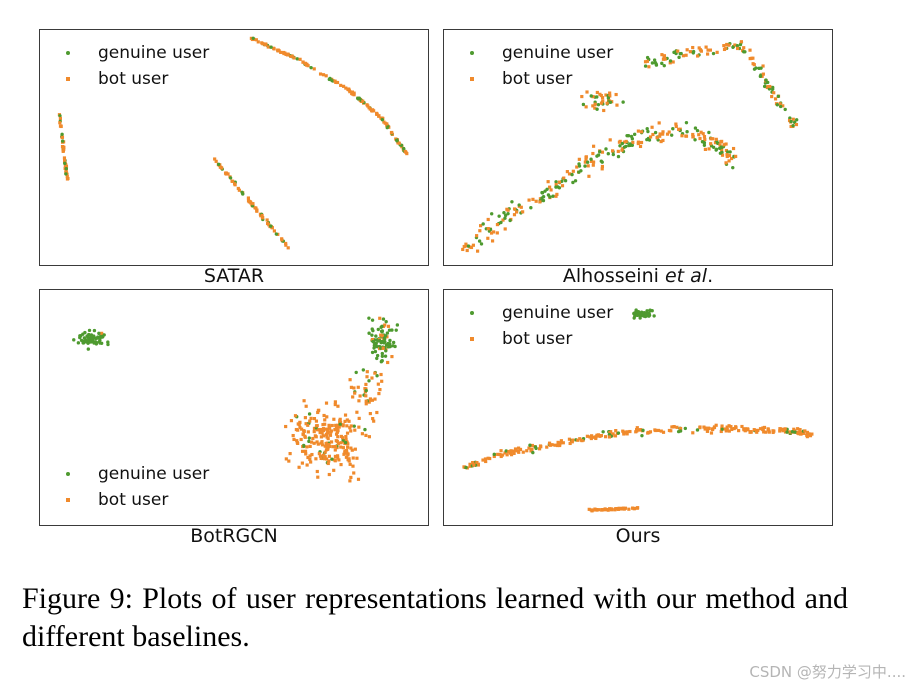  Describe the element at coordinates (541, 66) in the screenshot. I see `legend: genuine user bot user` at that location.